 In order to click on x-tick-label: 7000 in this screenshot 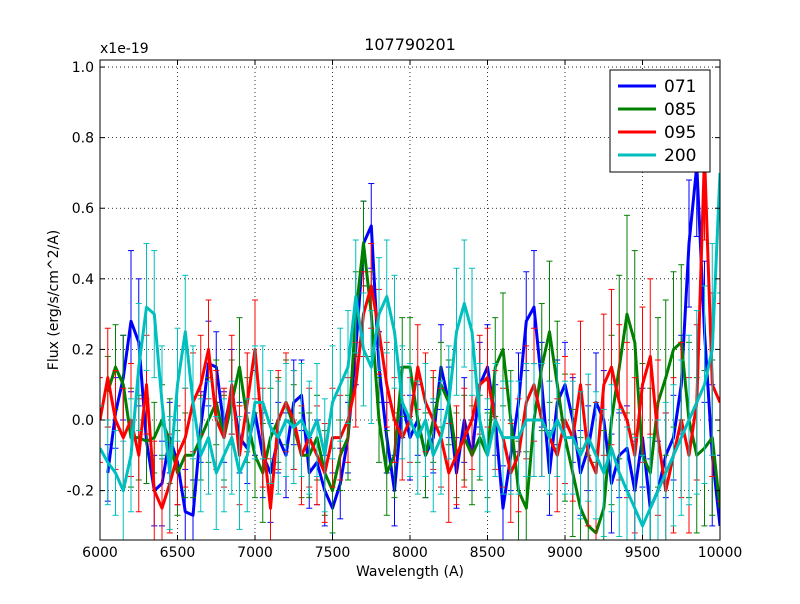, I will do `click(255, 553)`.